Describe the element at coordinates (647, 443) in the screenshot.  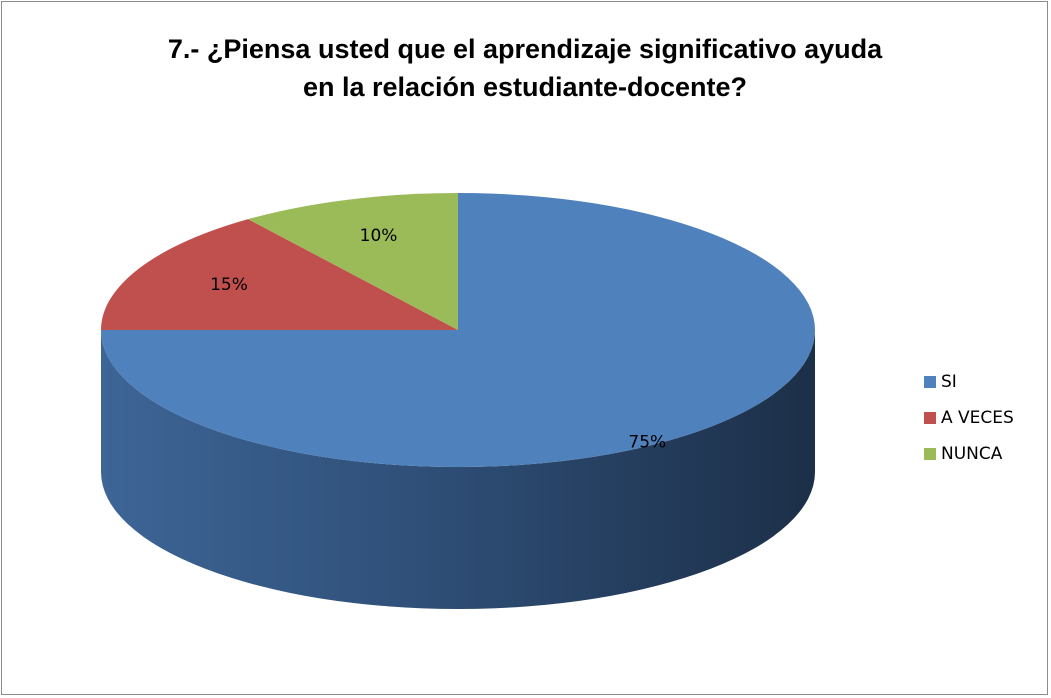
I see `data-label: 75%` at that location.